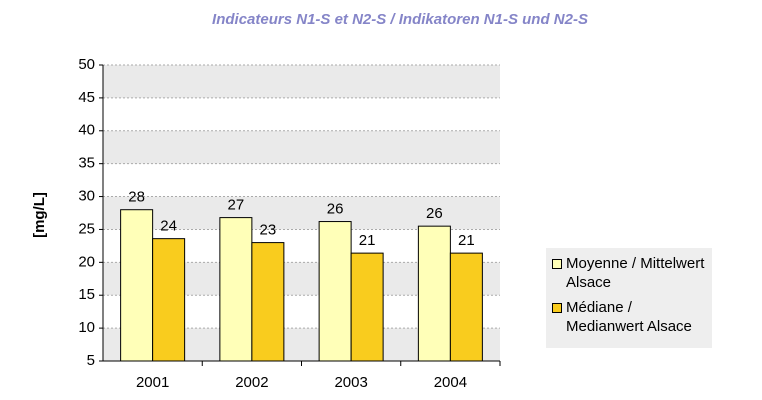 The width and height of the screenshot is (762, 400). I want to click on y-axis-label: [mg/L], so click(39, 215).